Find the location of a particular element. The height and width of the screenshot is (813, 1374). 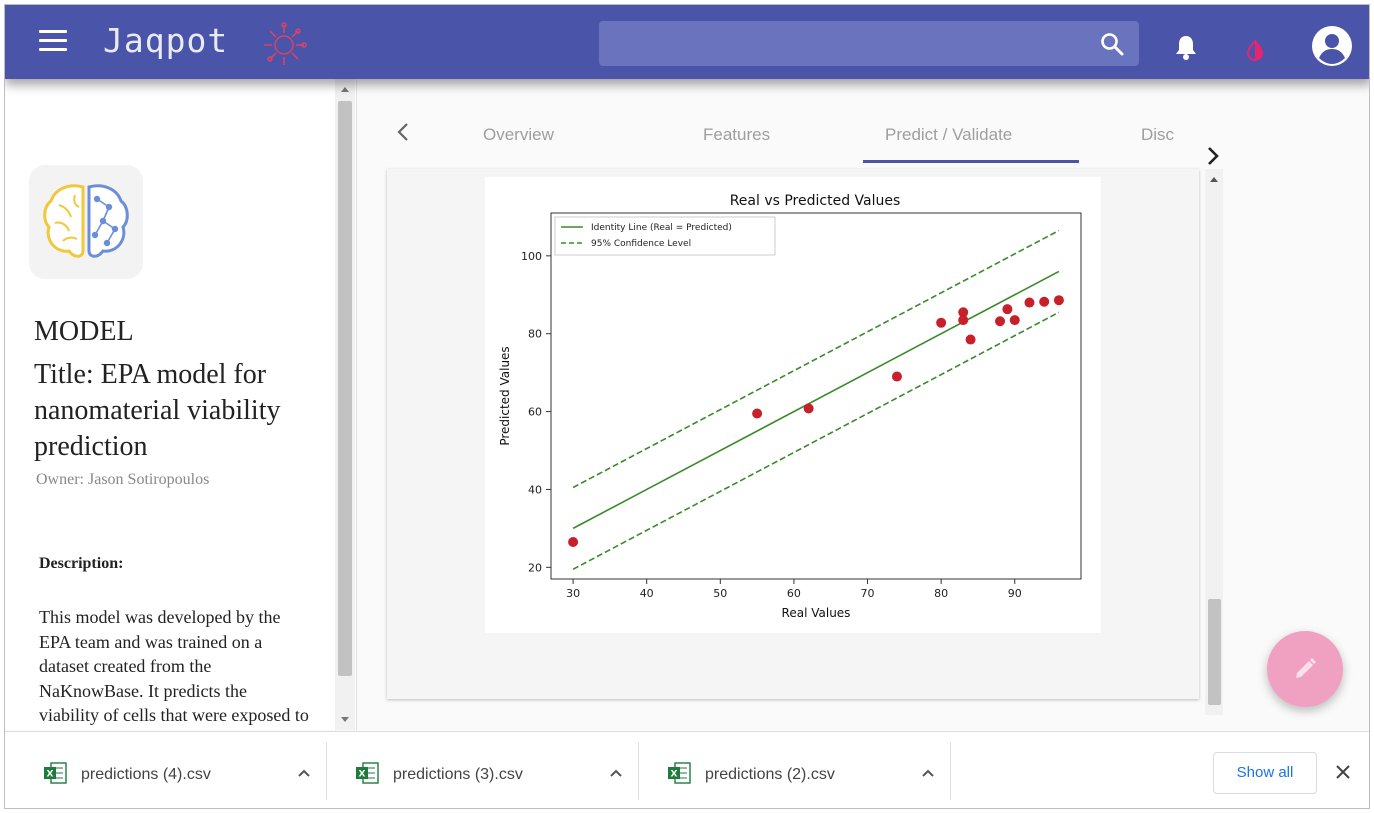

x-axis-label: Real Values is located at coordinates (816, 613).